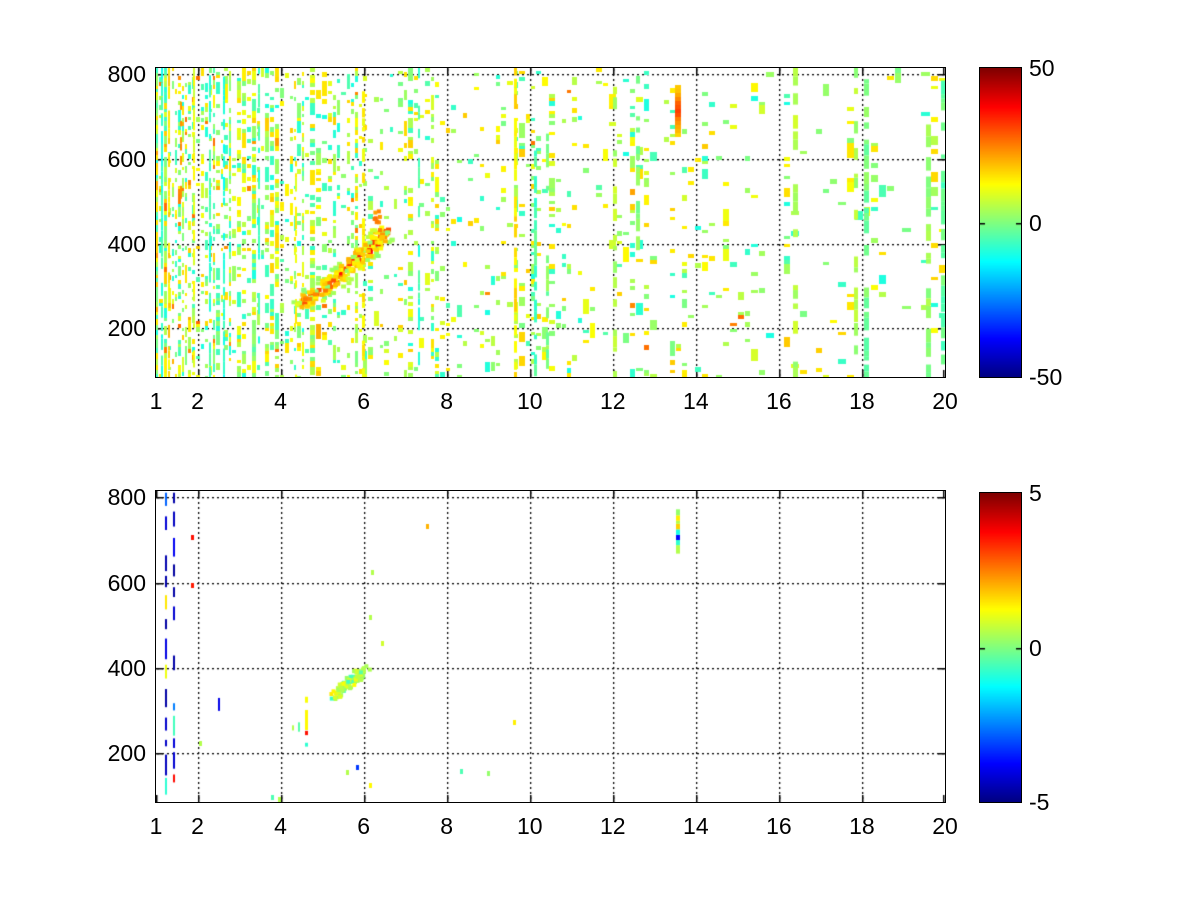  Describe the element at coordinates (1046, 377) in the screenshot. I see `colorbar-tick-label: -50` at that location.